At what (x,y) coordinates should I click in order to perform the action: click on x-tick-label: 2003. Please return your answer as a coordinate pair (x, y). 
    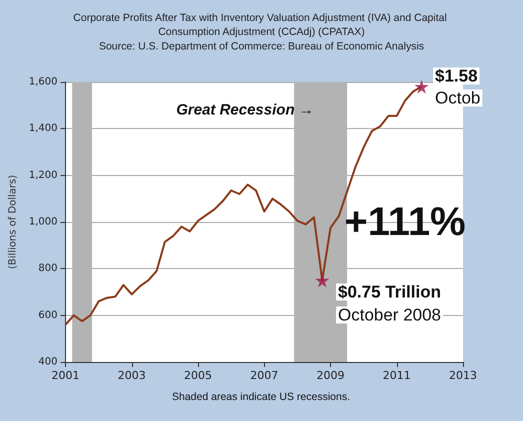
    Looking at the image, I should click on (132, 375).